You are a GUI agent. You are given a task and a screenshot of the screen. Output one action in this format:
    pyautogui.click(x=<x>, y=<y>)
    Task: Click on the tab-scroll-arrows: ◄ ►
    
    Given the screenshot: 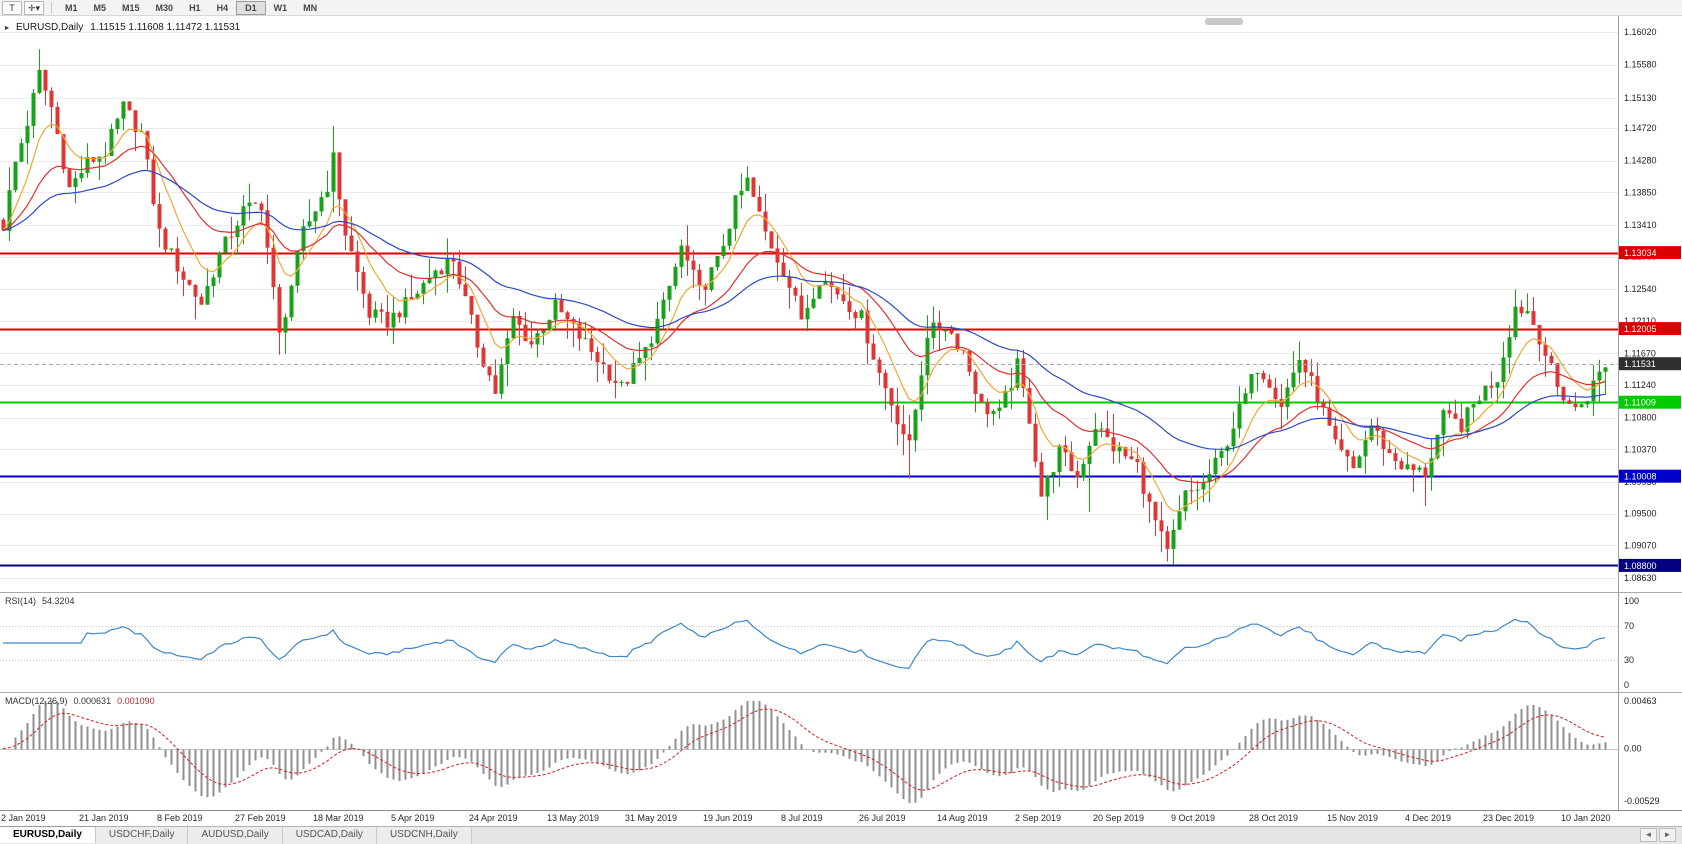 What is the action you would take?
    pyautogui.click(x=1657, y=835)
    